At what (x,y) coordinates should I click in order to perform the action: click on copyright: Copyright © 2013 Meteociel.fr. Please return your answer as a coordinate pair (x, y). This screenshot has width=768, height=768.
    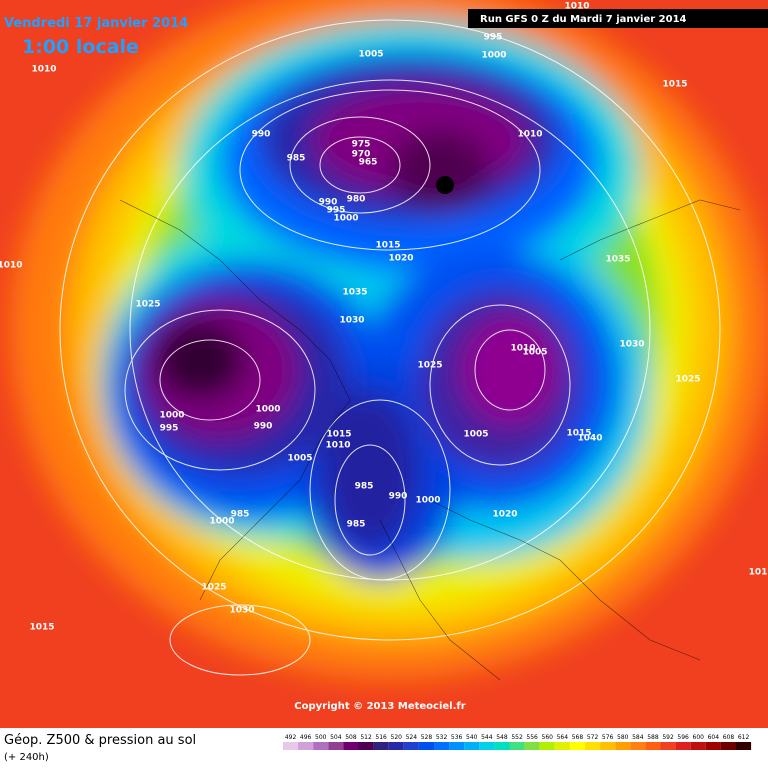
    Looking at the image, I should click on (379, 706).